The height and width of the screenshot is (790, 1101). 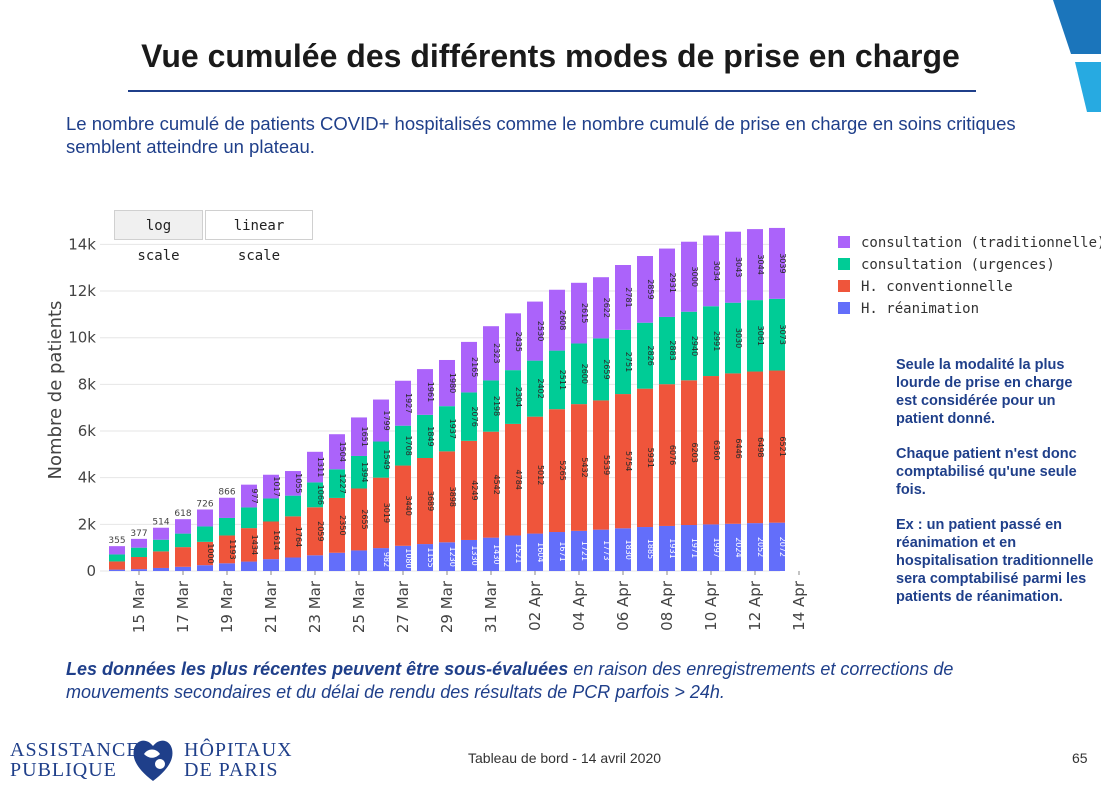 I want to click on data-label: 1311, so click(x=320, y=467).